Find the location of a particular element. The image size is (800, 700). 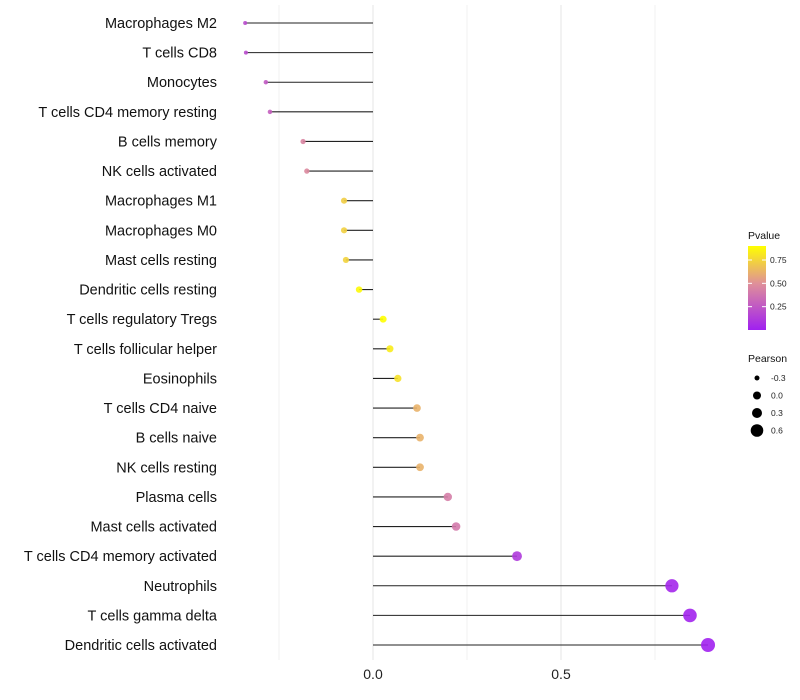

color-legend-title: Pvalue is located at coordinates (764, 236).